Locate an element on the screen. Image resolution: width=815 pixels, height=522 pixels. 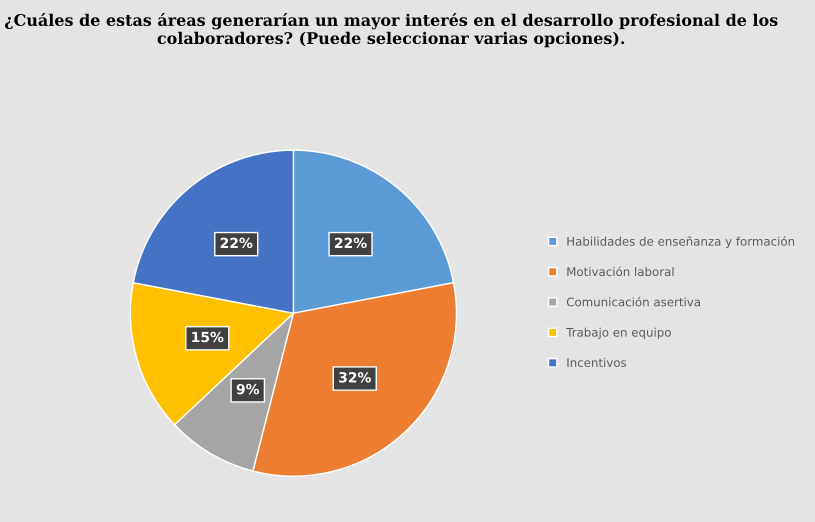
legend-label: Trabajo en equipo is located at coordinates (618, 334).